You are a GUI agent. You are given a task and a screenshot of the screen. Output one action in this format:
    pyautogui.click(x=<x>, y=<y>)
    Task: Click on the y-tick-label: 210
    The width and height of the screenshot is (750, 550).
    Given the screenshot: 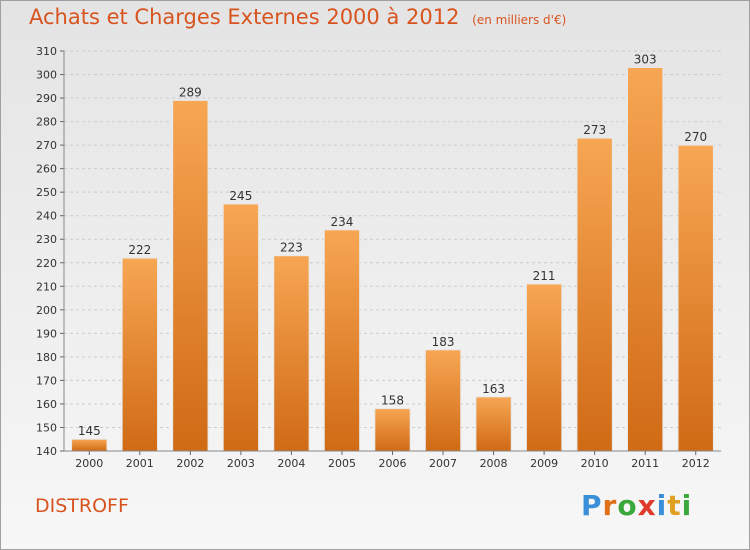 What is the action you would take?
    pyautogui.click(x=46, y=286)
    